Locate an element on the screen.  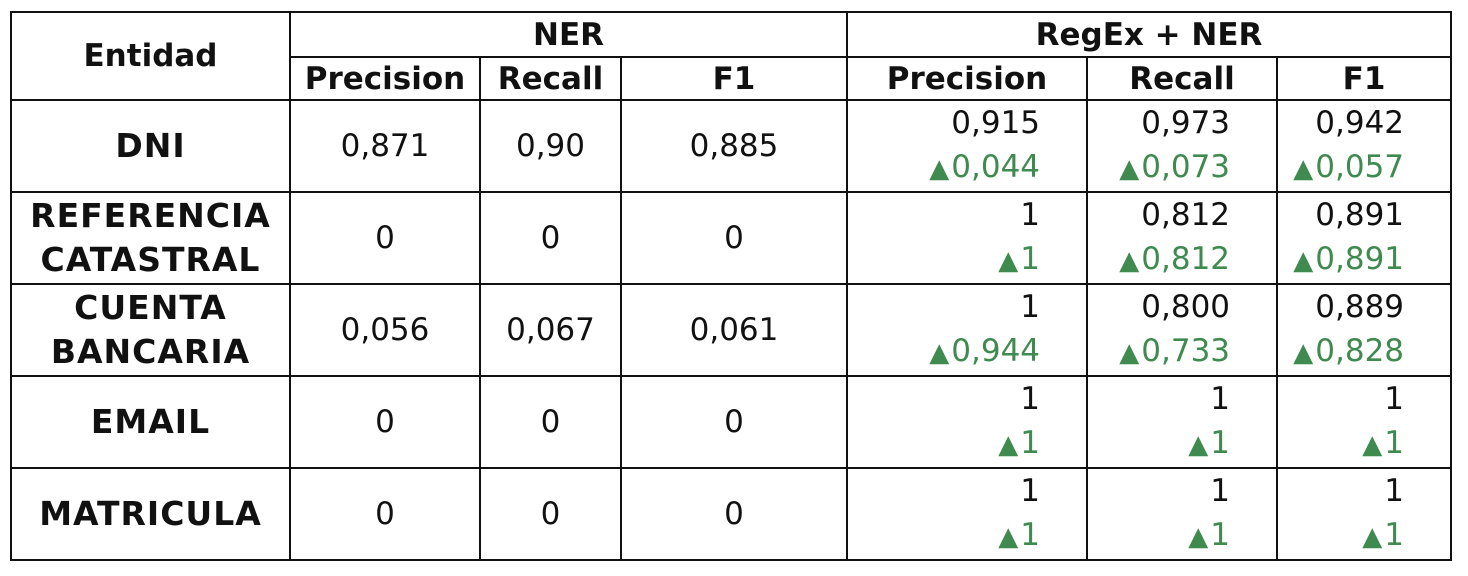
regex-f1-cell: 0,942 ▲0,057 is located at coordinates (1364, 146).